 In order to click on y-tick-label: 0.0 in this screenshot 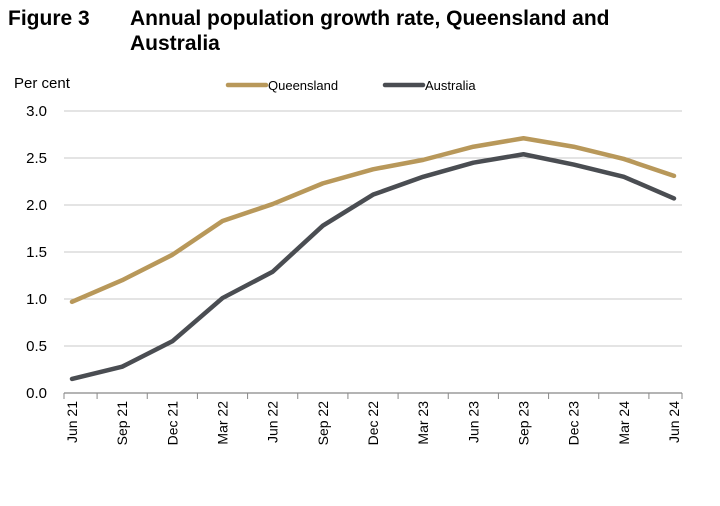, I will do `click(36, 393)`.